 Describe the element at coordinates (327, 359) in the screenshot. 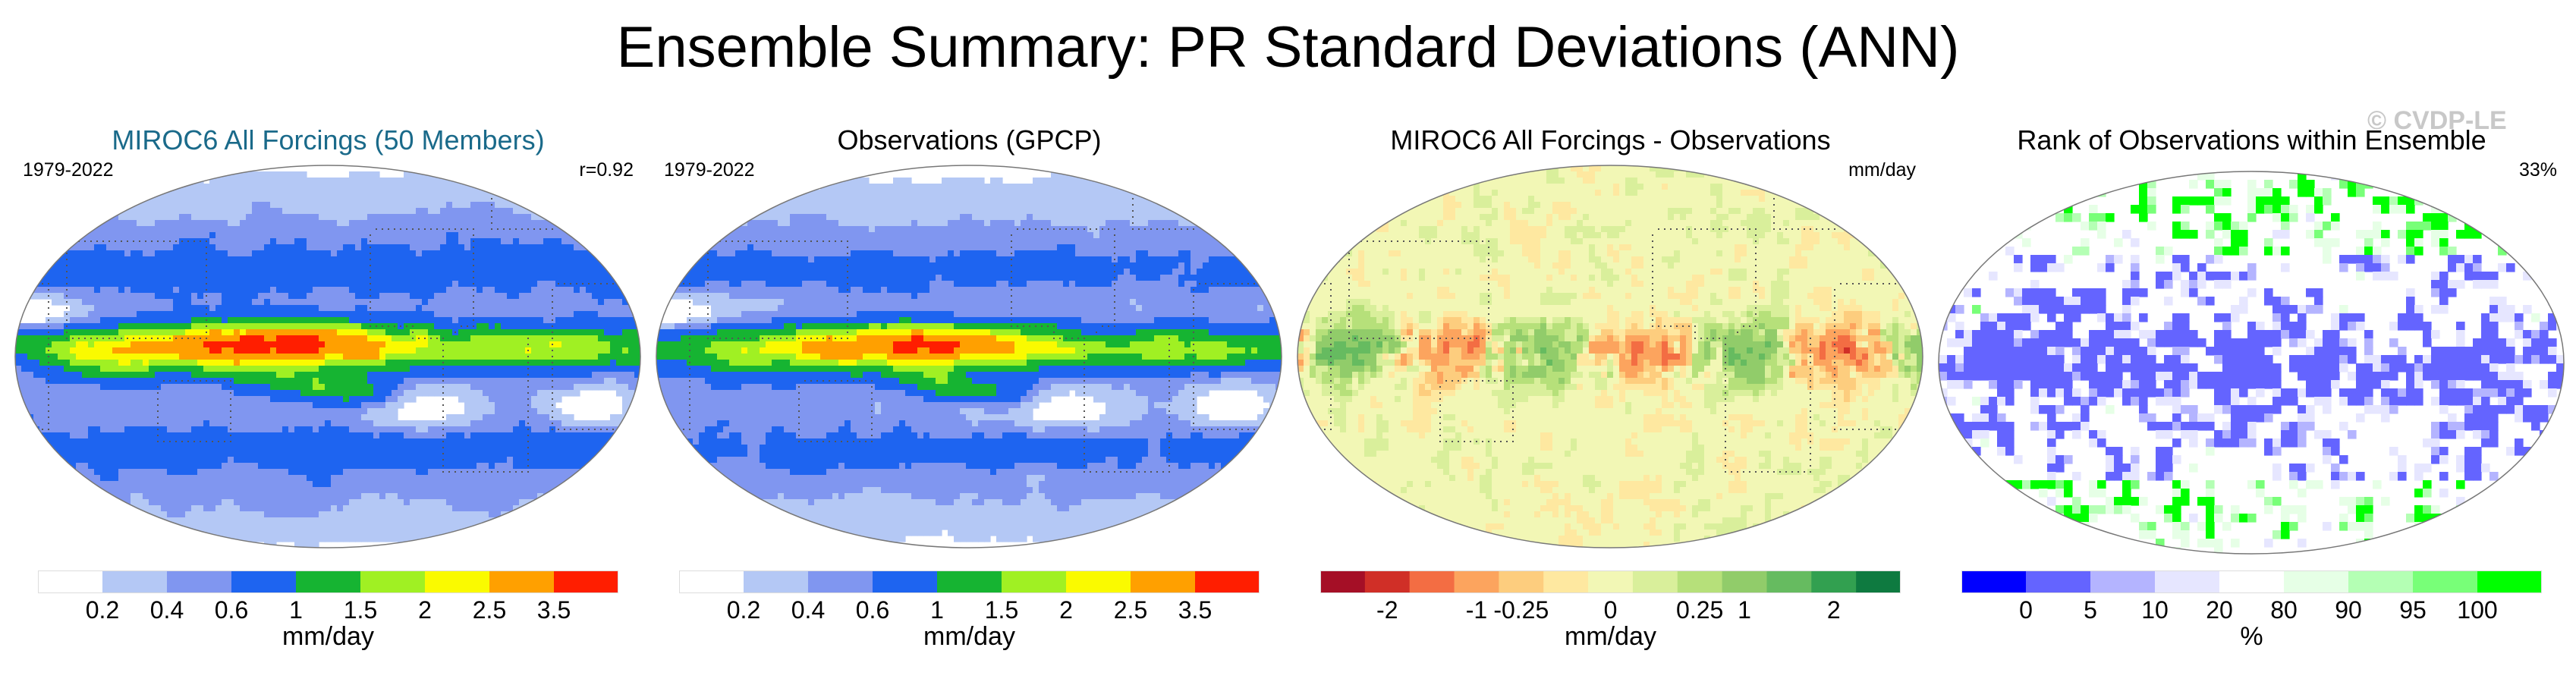

I see `map-field` at that location.